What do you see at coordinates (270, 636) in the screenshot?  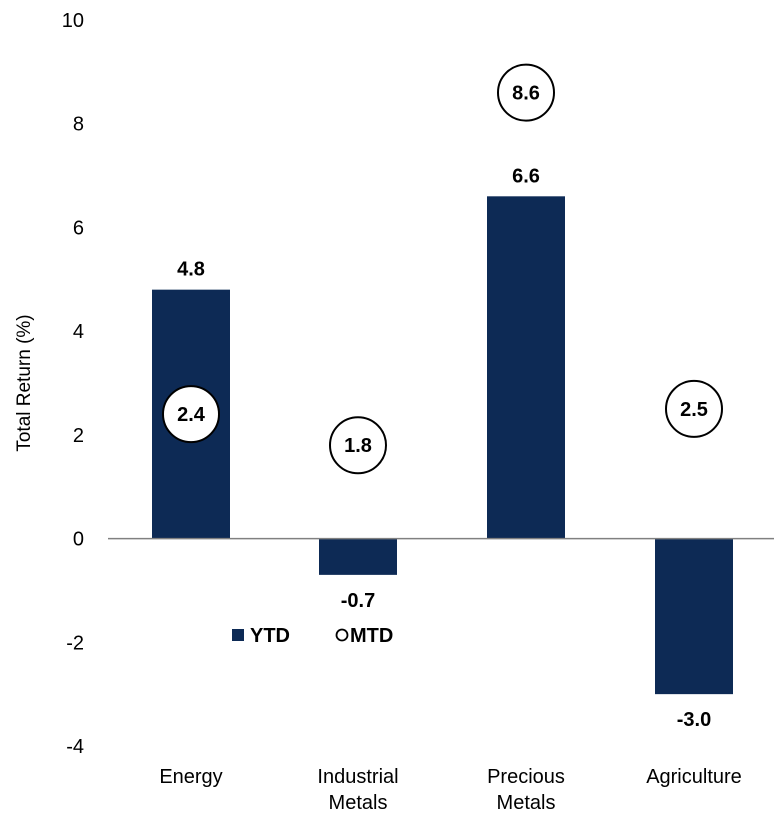 I see `legend-ytd-label: YTD` at bounding box center [270, 636].